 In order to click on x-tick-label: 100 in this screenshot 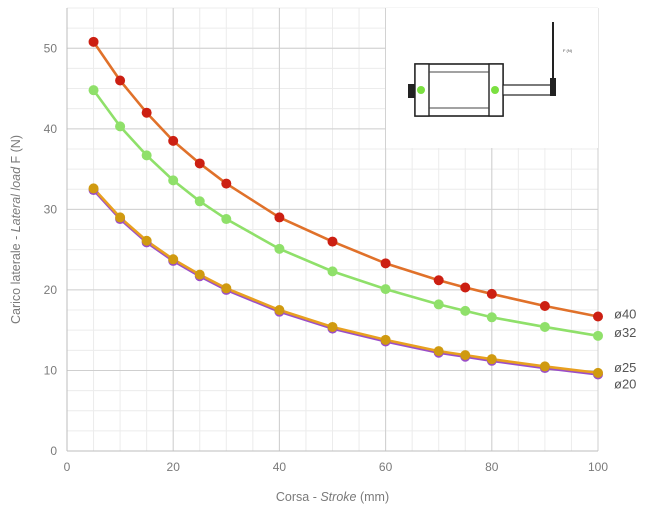, I will do `click(598, 467)`.